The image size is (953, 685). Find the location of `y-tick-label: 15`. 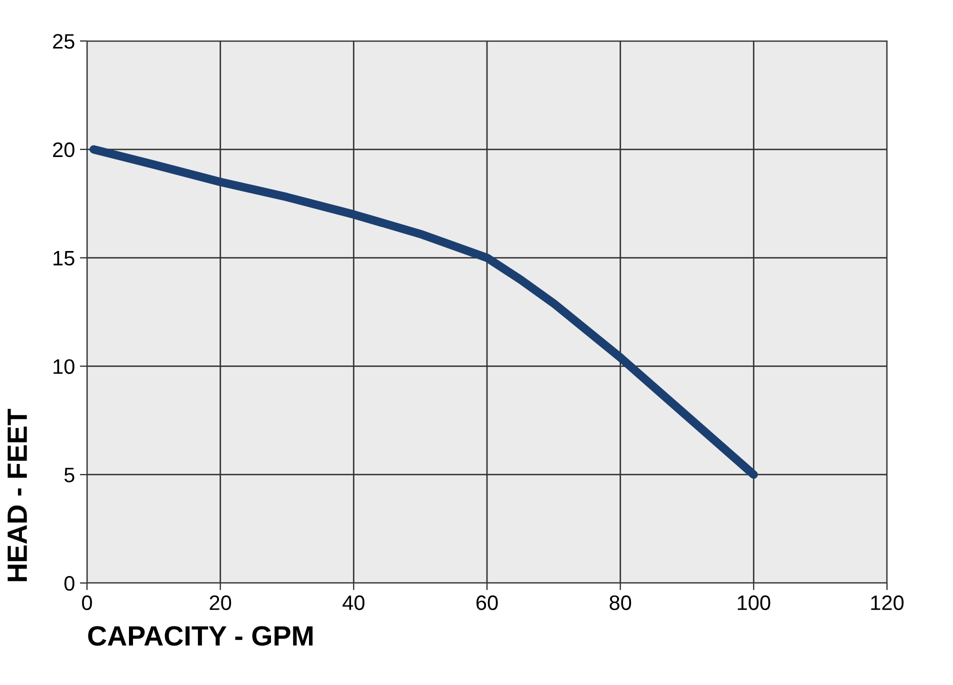

y-tick-label: 15 is located at coordinates (64, 258).